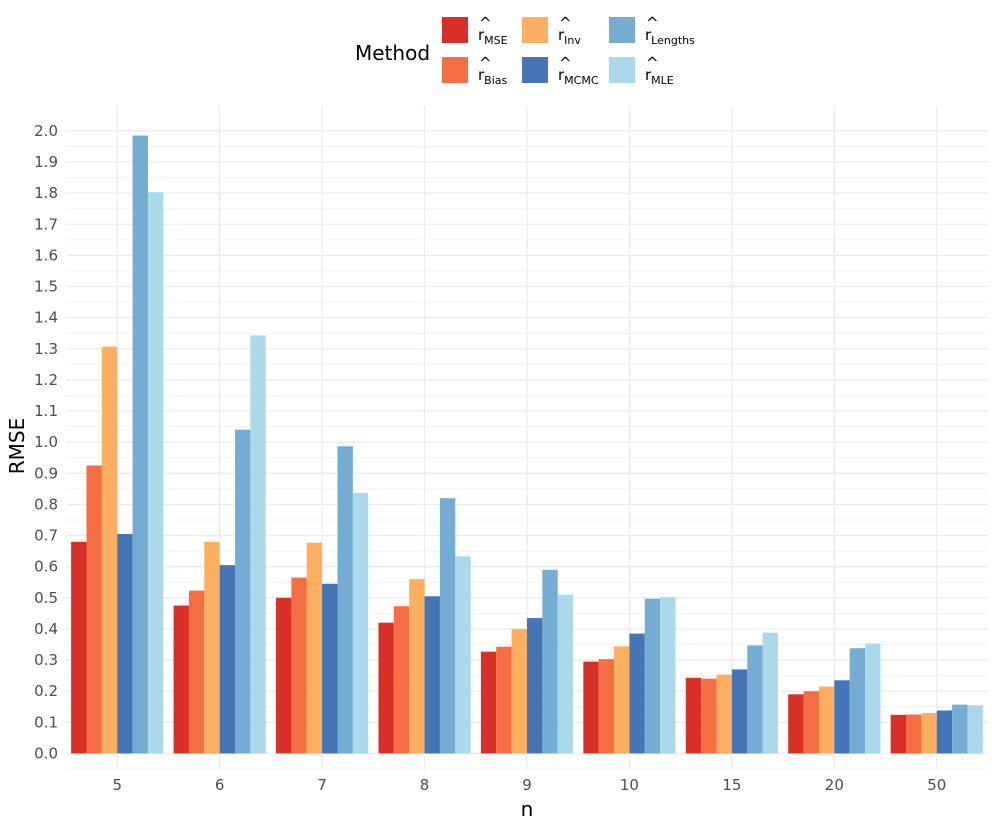 This screenshot has width=996, height=832. I want to click on x-tick-label: 6, so click(220, 785).